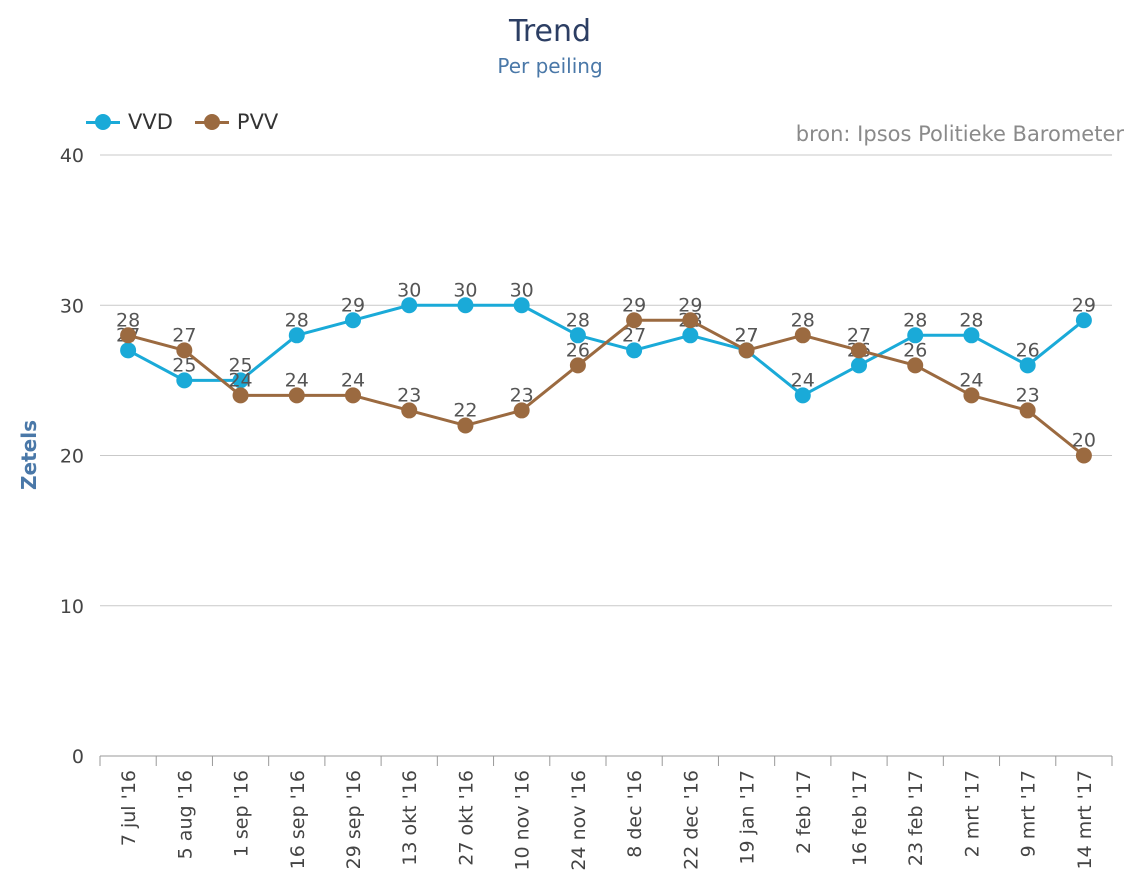  I want to click on x-tick-label: 14 mrt '17, so click(1085, 819).